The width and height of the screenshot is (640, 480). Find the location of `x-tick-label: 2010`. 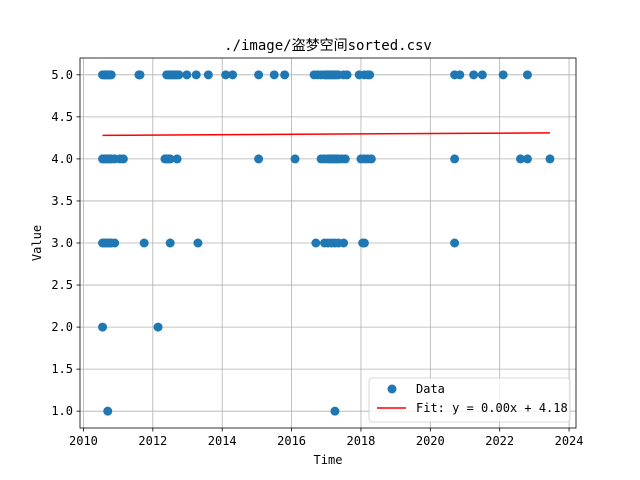

x-tick-label: 2010 is located at coordinates (83, 441).